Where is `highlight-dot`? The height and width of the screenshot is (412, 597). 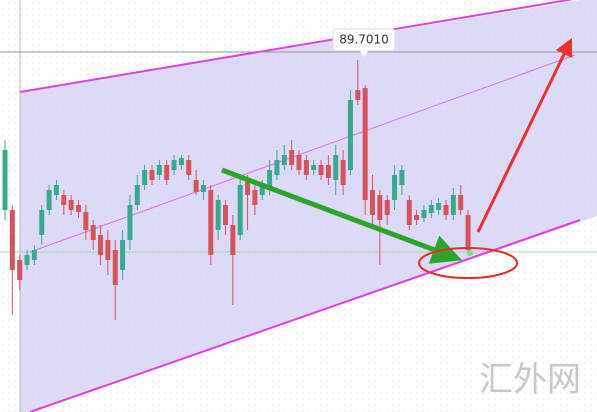 highlight-dot is located at coordinates (470, 253).